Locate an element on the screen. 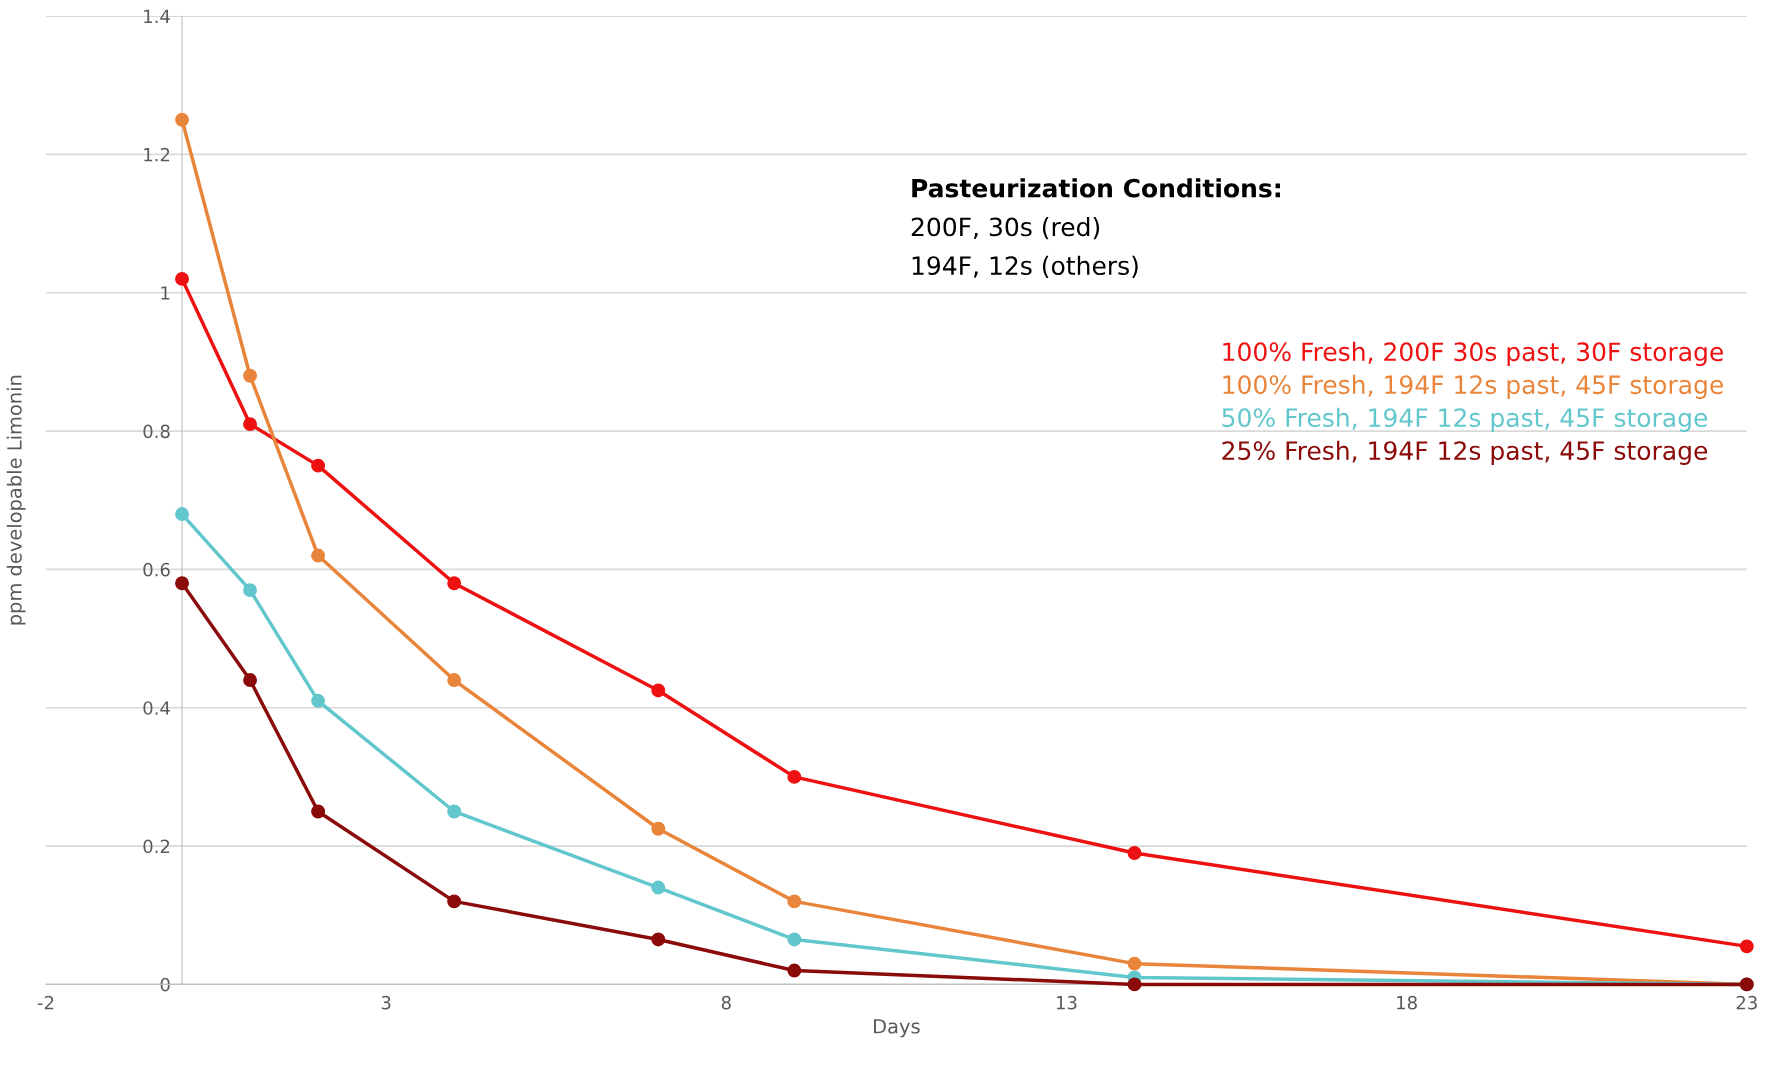  x-tick-label: 8 is located at coordinates (726, 1002).